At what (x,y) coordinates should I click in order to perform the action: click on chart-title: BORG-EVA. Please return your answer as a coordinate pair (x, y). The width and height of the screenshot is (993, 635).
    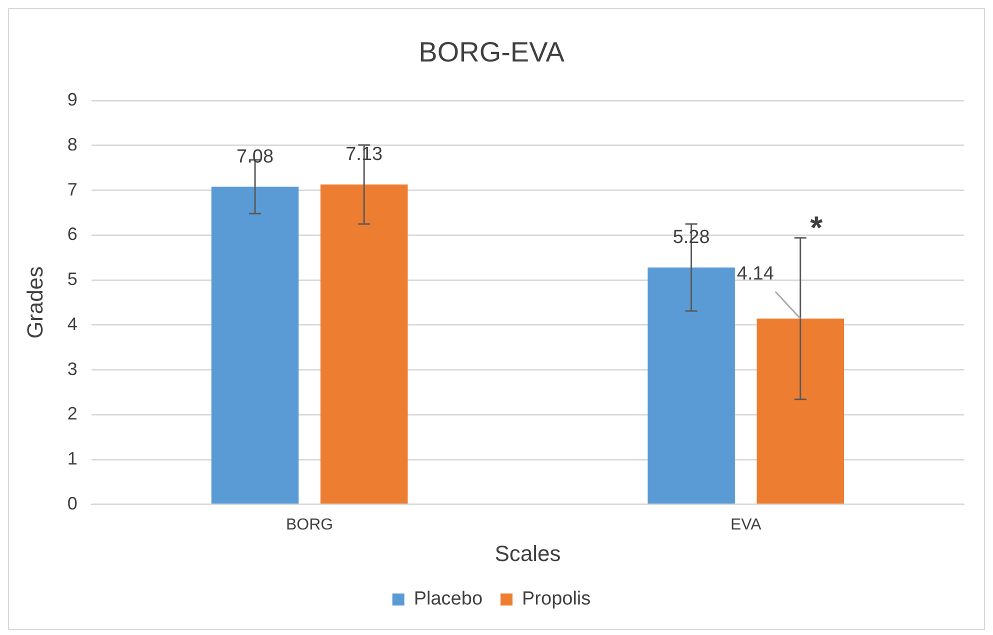
    Looking at the image, I should click on (491, 52).